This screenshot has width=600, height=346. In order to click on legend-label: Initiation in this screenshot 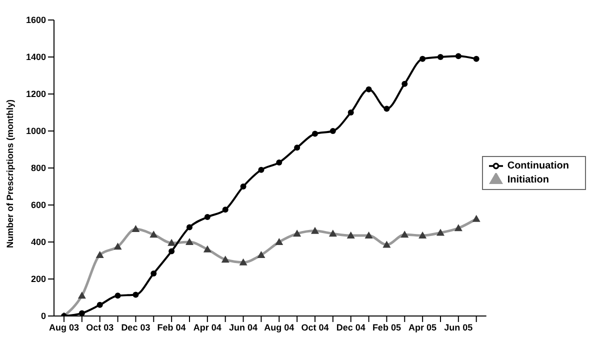, I will do `click(528, 180)`.